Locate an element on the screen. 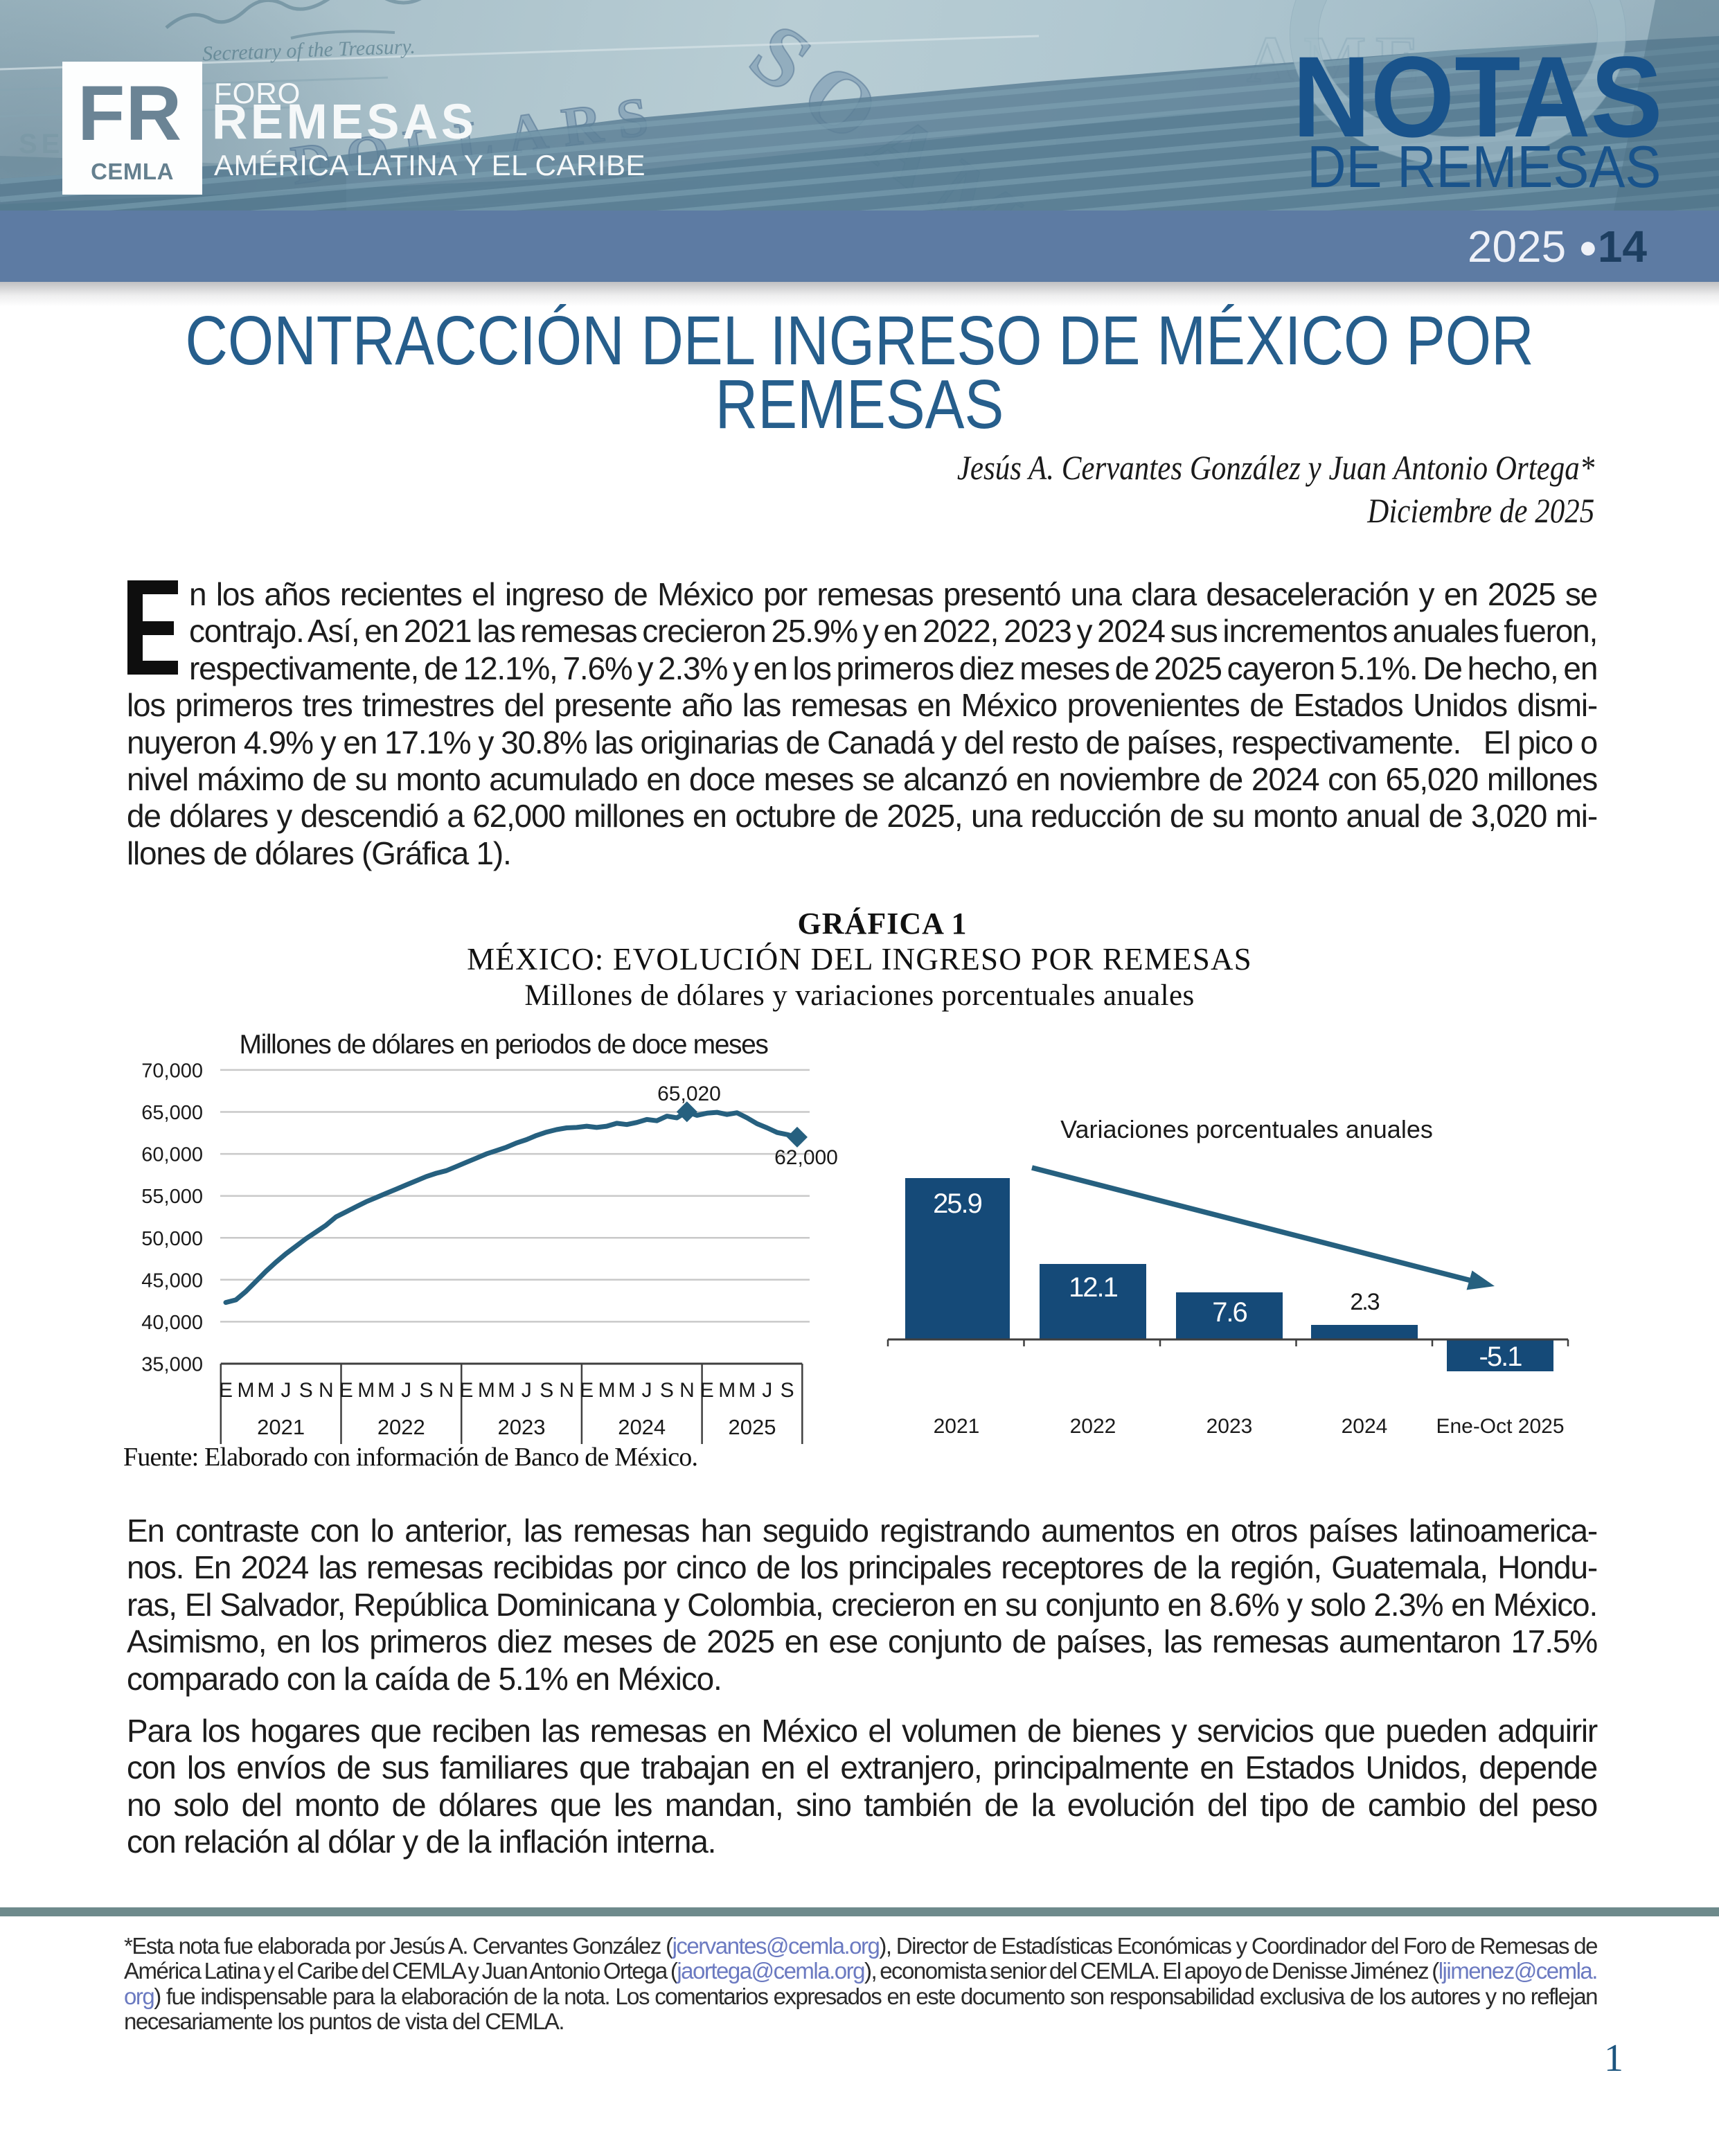 This screenshot has height=2156, width=1719. svg-text: 45,000 is located at coordinates (172, 1281).